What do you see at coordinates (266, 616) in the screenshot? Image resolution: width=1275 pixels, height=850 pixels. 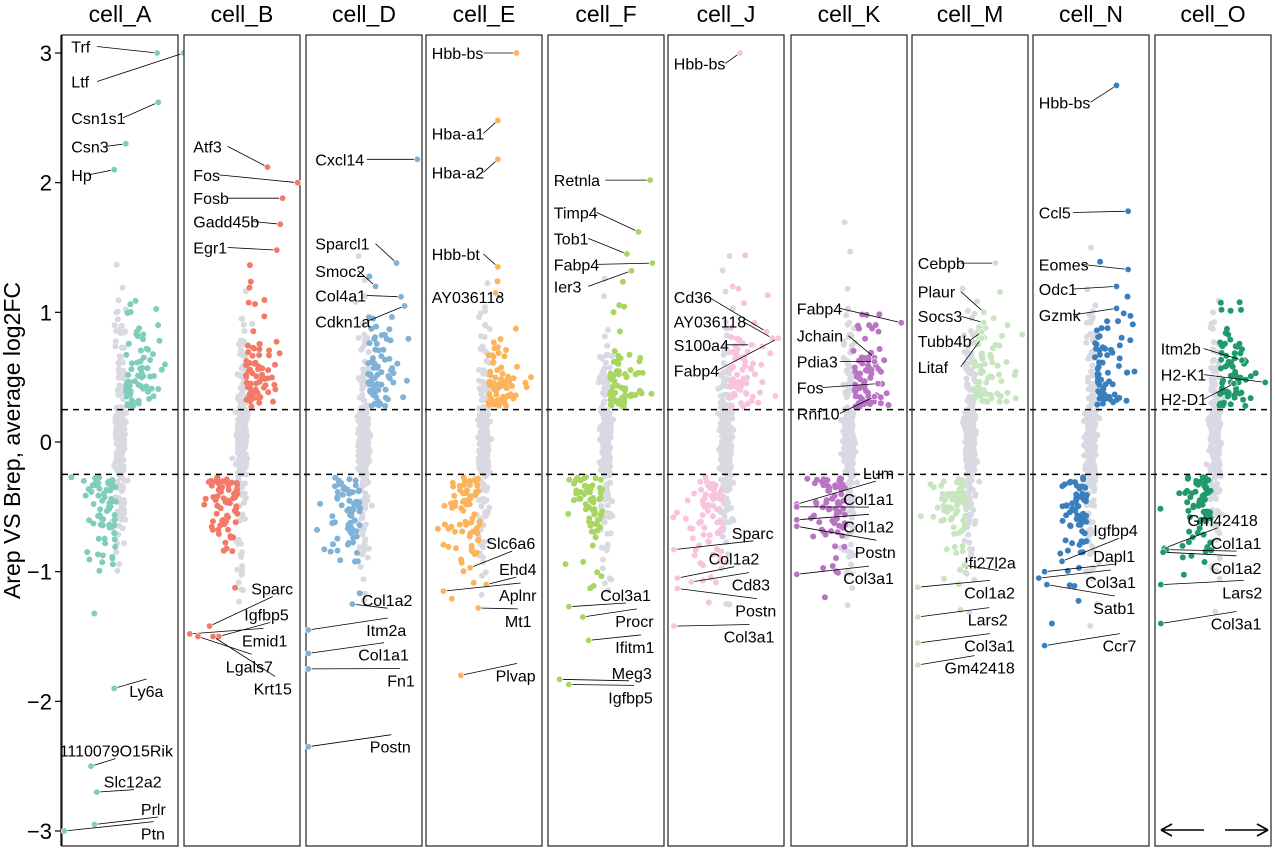 I see `gene-label: Igfbp5` at bounding box center [266, 616].